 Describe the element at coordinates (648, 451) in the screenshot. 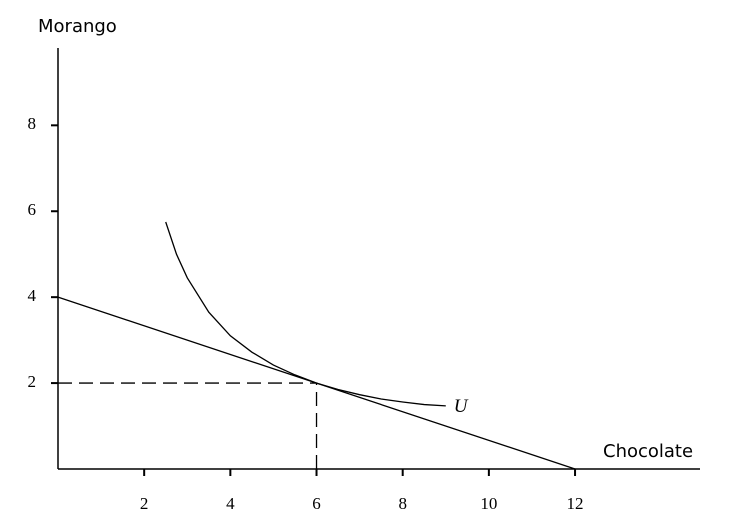

I see `x-axis-label: Chocolate` at that location.